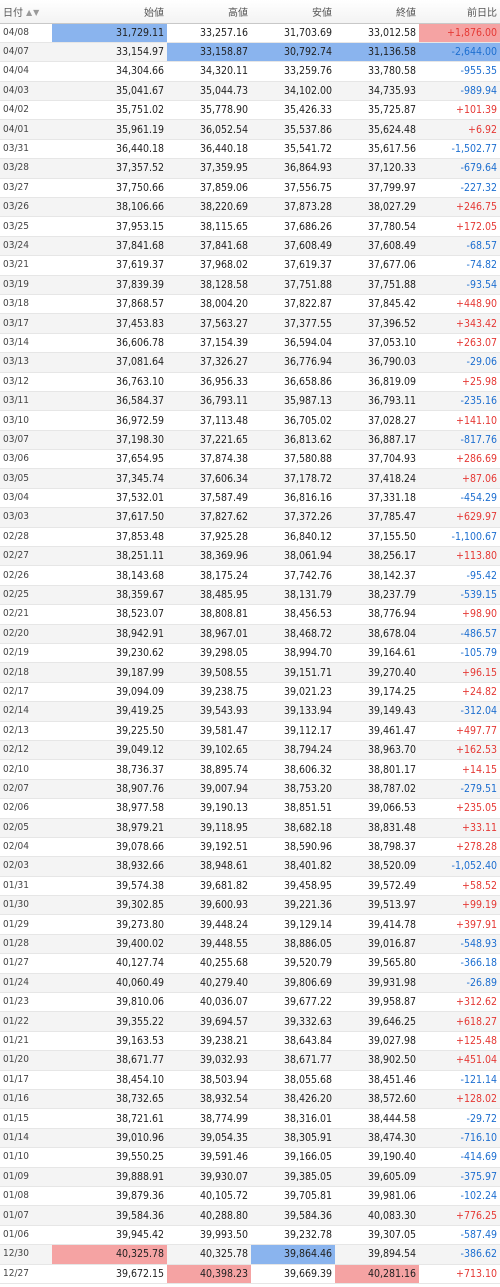 The width and height of the screenshot is (500, 1287). Describe the element at coordinates (26, 556) in the screenshot. I see `date-cell: 02/27` at that location.